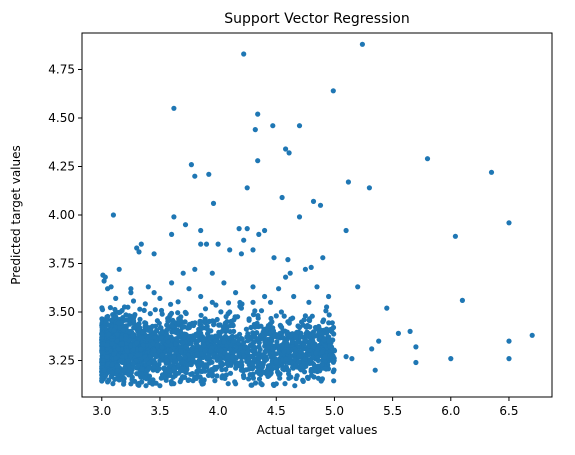  I want to click on x-axis: 3.0 3.5 4.0 4.5 5.0 5.5 6.0 6.5, so click(305, 407).